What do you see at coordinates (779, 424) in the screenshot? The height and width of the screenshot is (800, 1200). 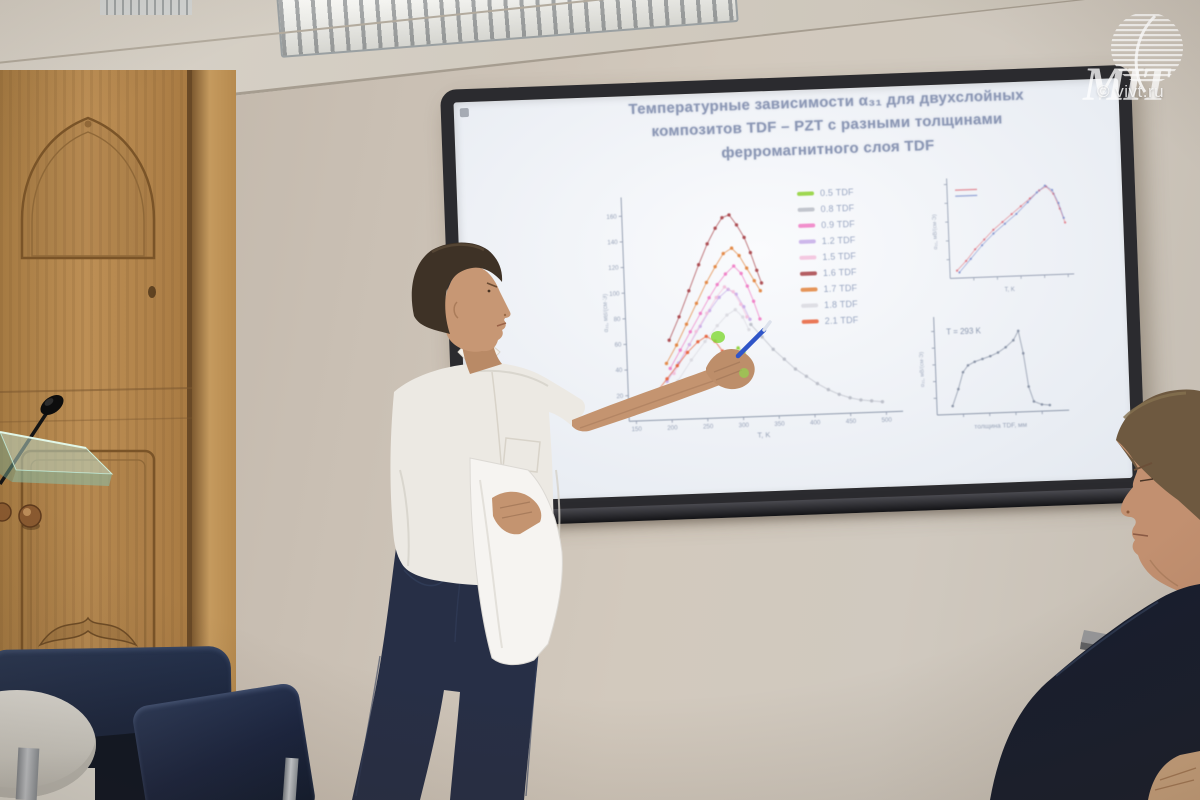 I see `svg-text: 350` at bounding box center [779, 424].